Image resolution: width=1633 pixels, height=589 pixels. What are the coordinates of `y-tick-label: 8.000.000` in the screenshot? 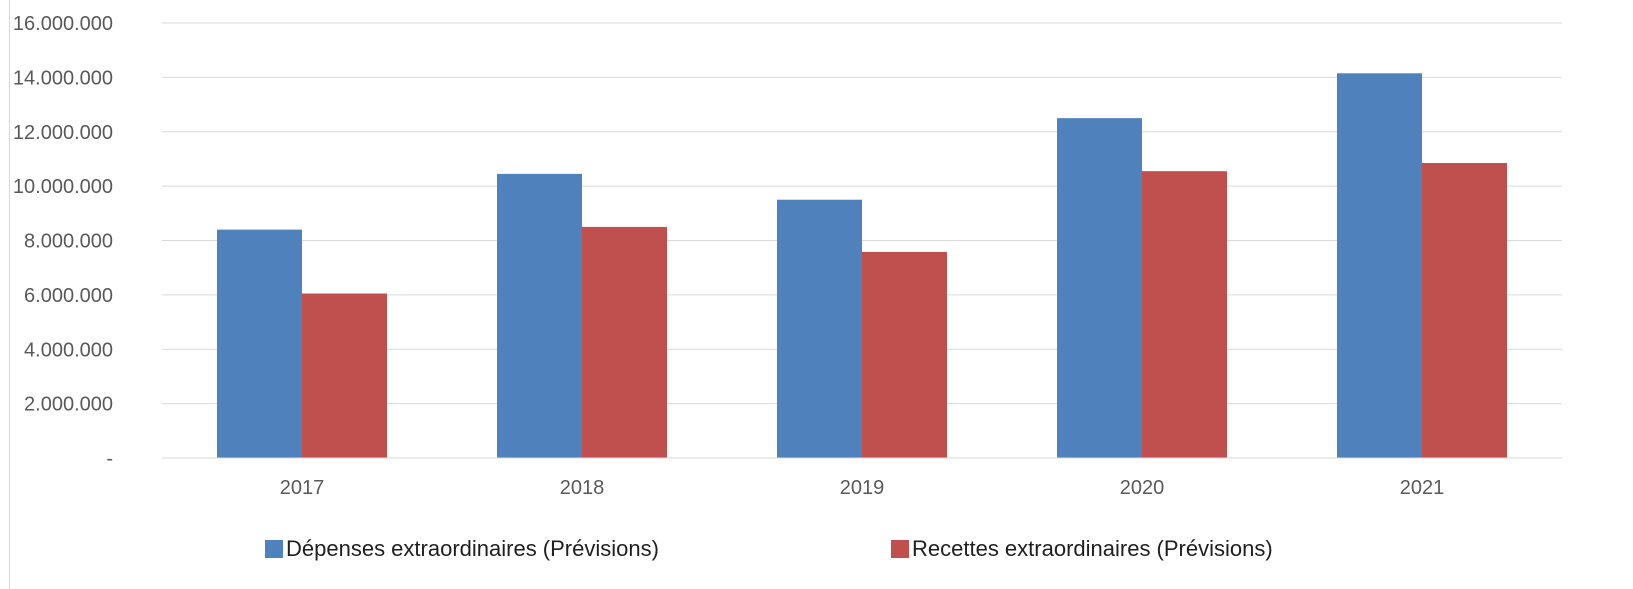 It's located at (68, 242).